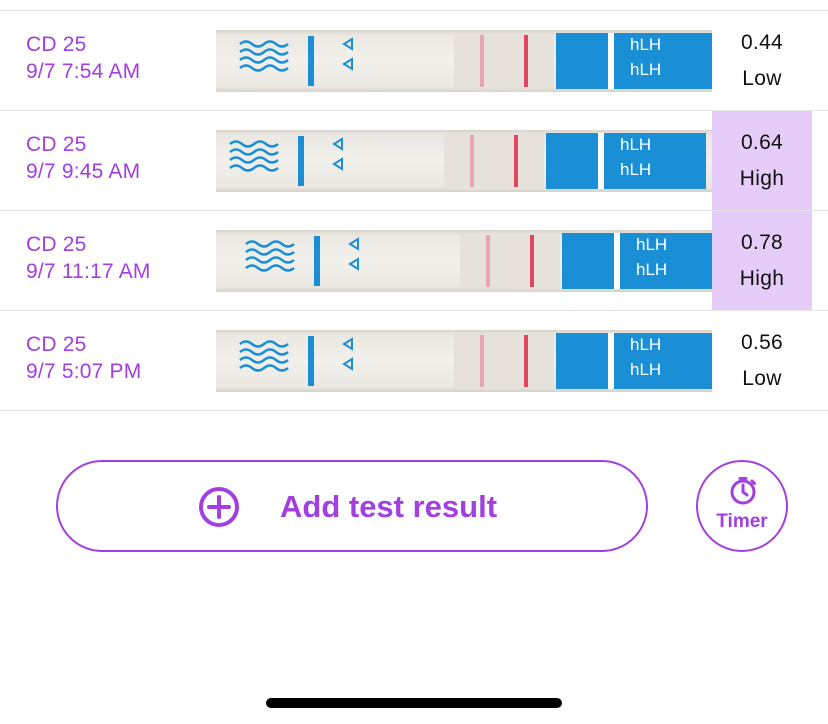  What do you see at coordinates (414, 703) in the screenshot?
I see `home-indicator` at bounding box center [414, 703].